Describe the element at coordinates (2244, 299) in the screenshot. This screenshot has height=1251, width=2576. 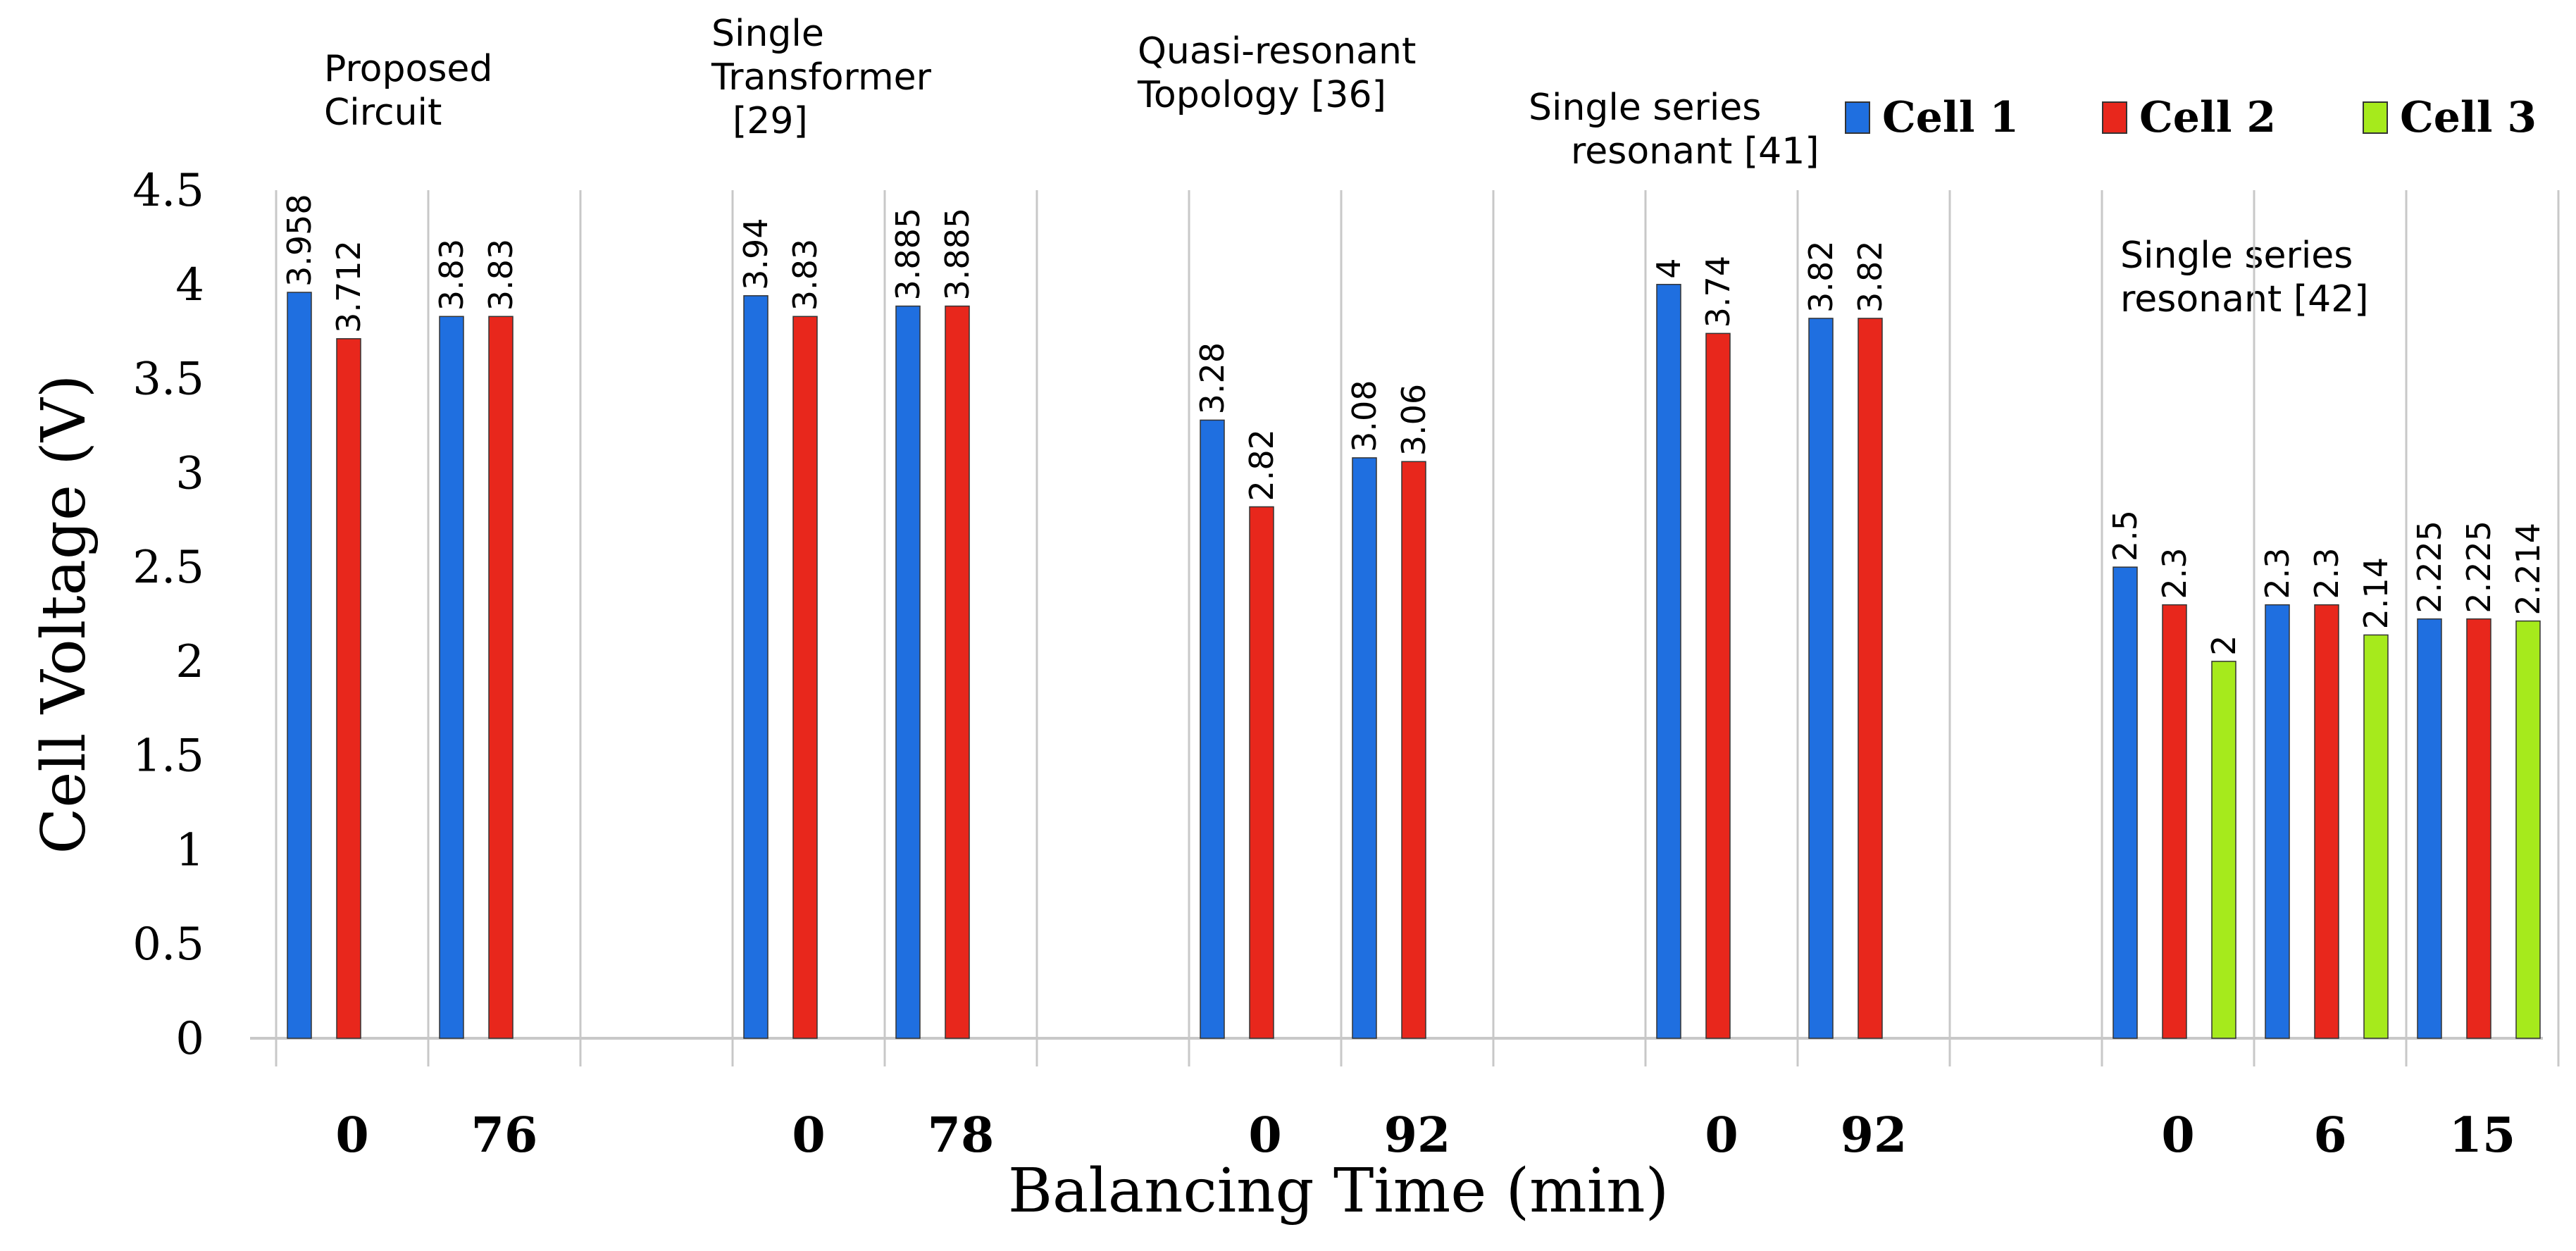
I see `group-label: resonant [42]` at that location.